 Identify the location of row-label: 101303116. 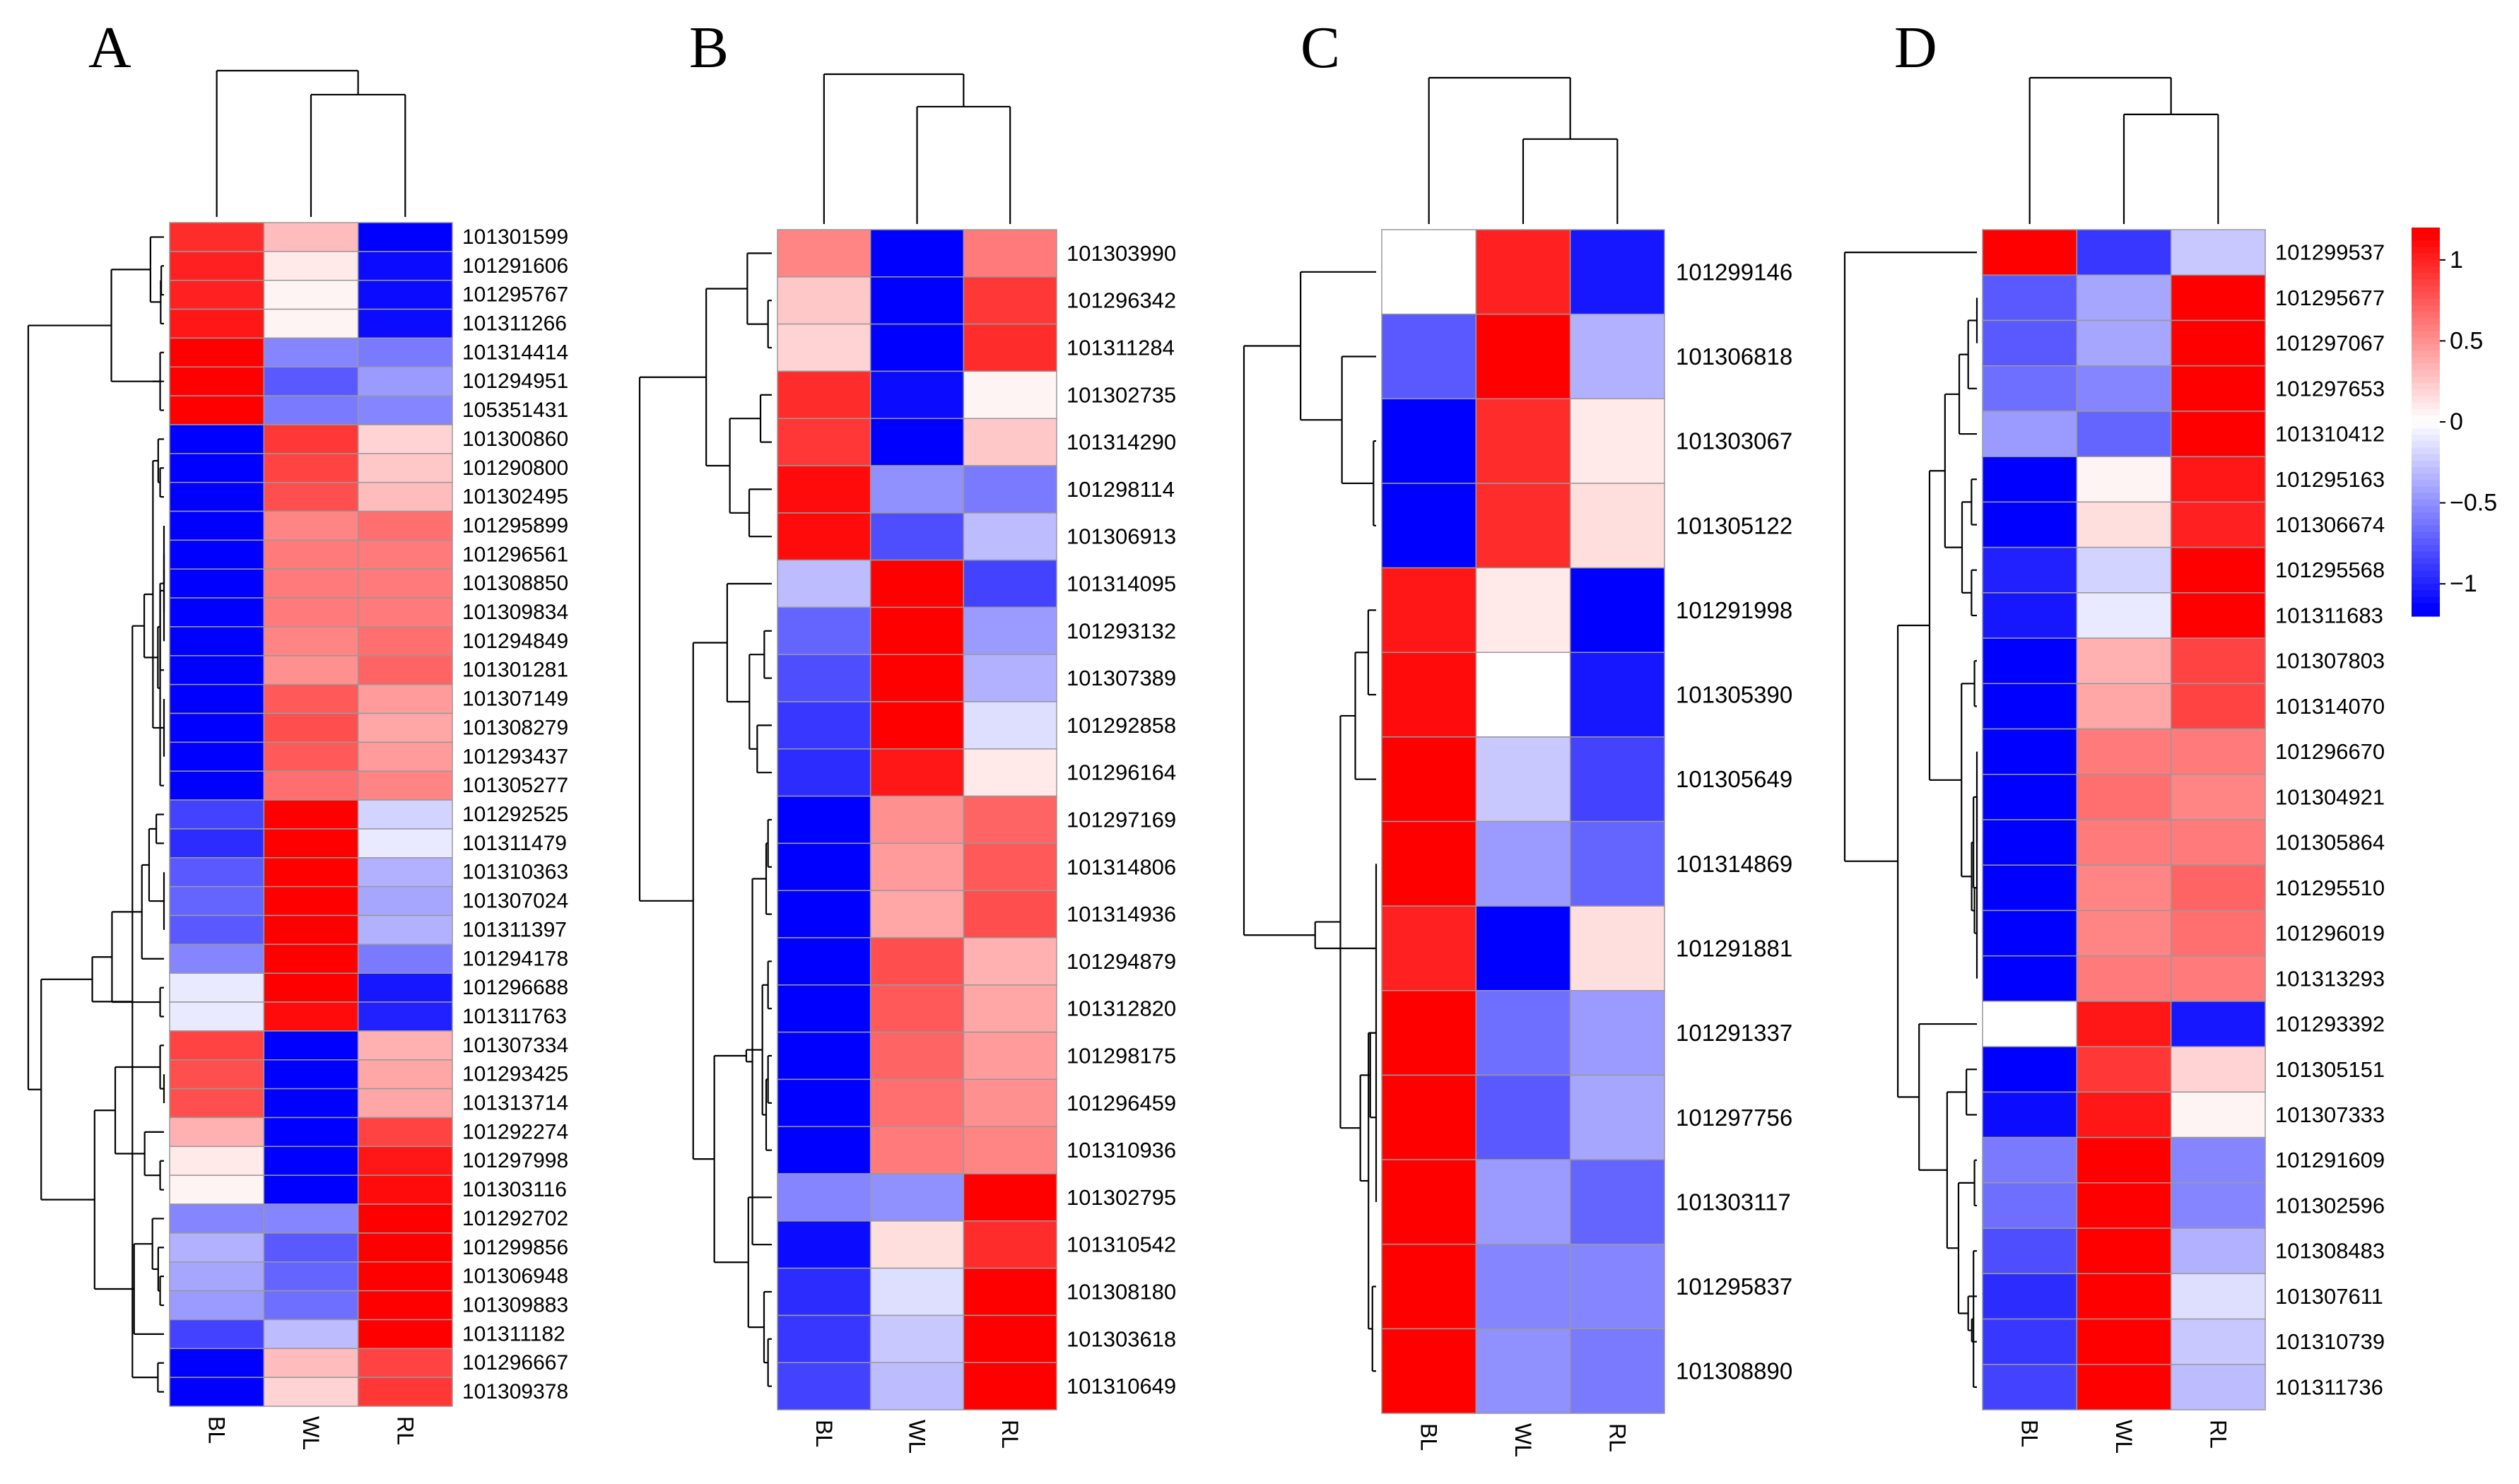
(514, 1189).